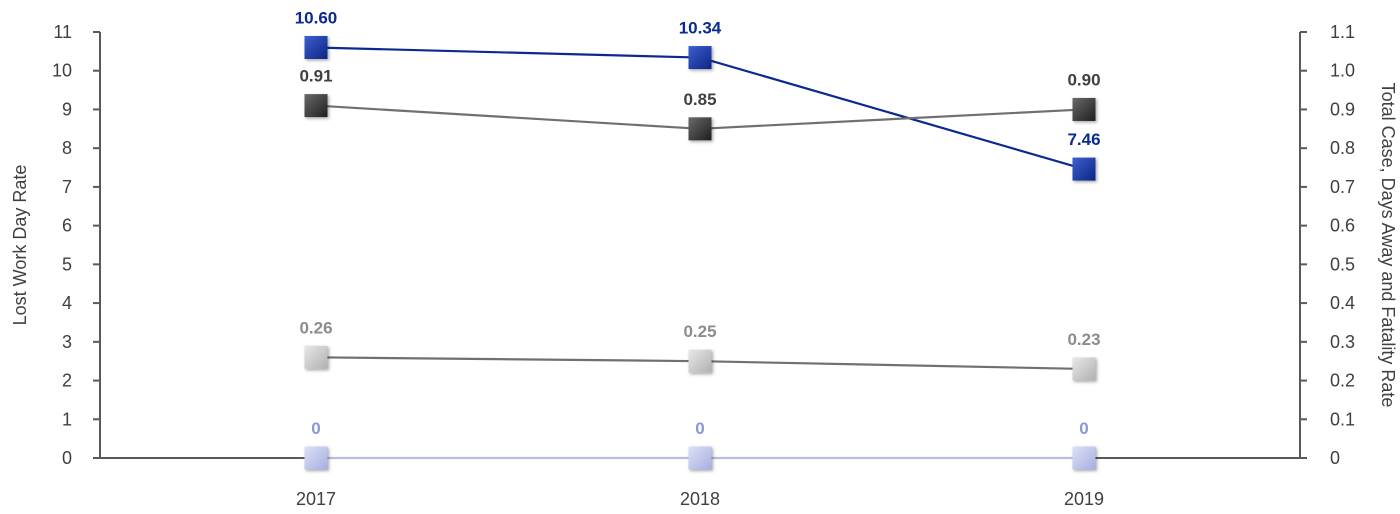 Image resolution: width=1400 pixels, height=514 pixels. What do you see at coordinates (20, 245) in the screenshot?
I see `left-axis-title: Lost Work Day Rate` at bounding box center [20, 245].